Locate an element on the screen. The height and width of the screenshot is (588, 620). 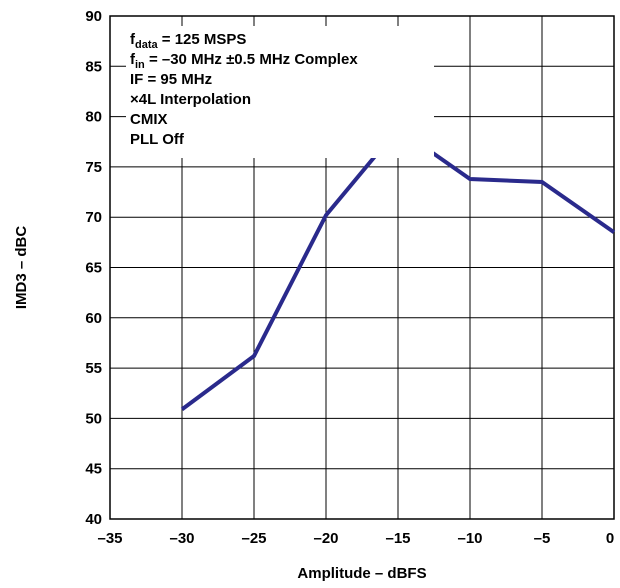
y-tick-label: 45 is located at coordinates (93, 469).